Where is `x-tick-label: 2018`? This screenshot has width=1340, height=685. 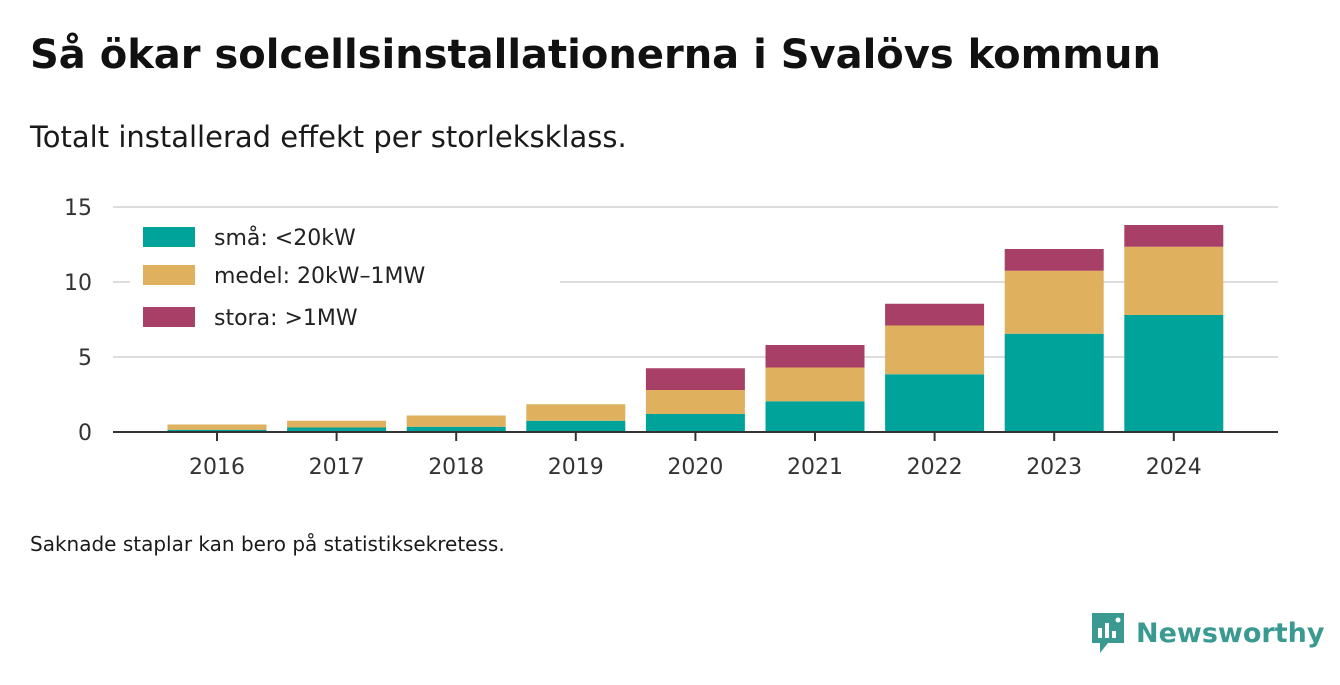 x-tick-label: 2018 is located at coordinates (456, 467).